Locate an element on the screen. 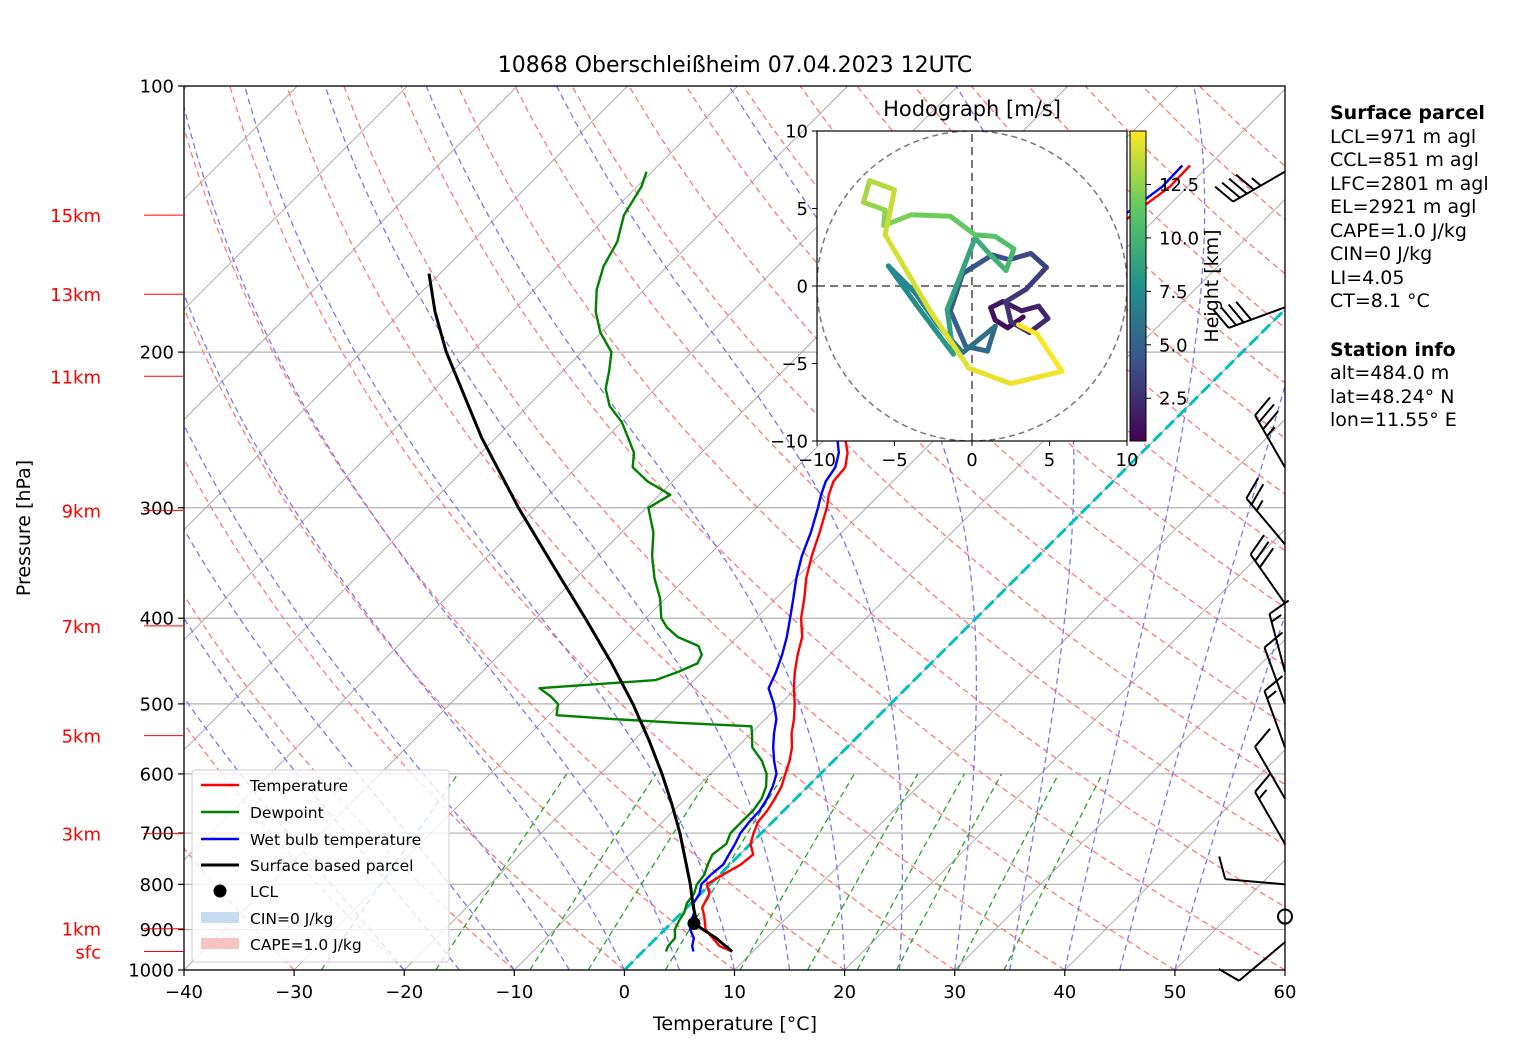 This screenshot has width=1517, height=1056. colorbar-tick-label: 7.5 is located at coordinates (1173, 292).